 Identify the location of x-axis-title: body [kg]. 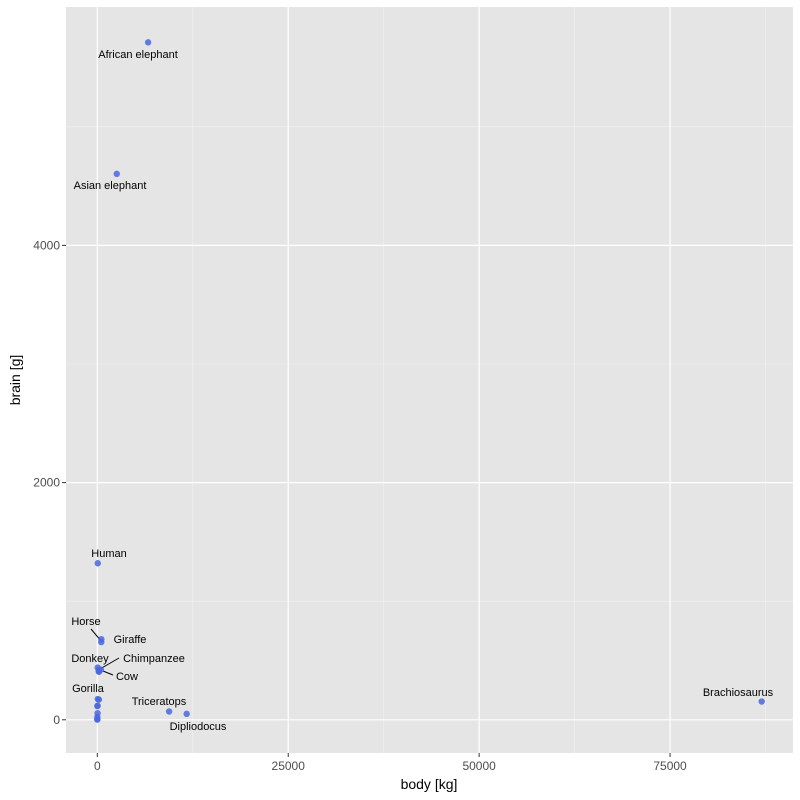
(429, 784).